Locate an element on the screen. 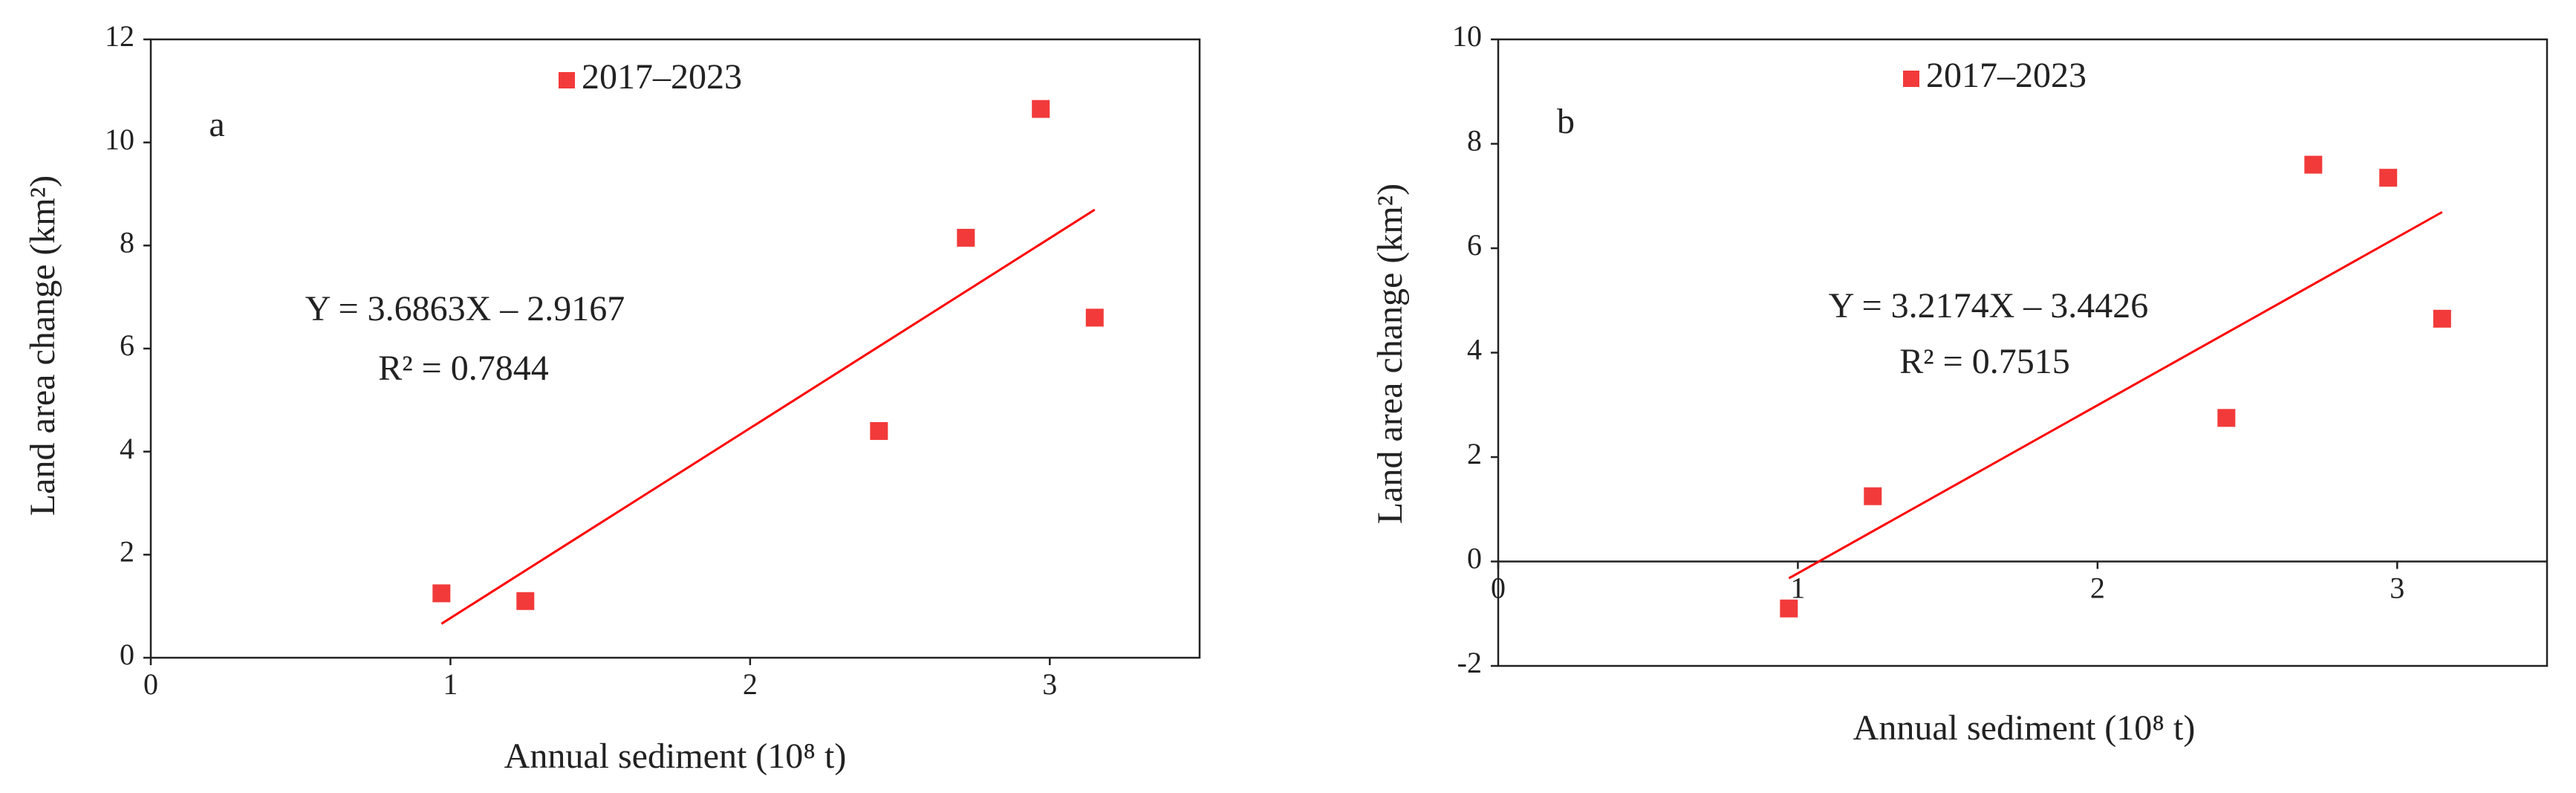 This screenshot has height=793, width=2576. y-tick-label: 12 is located at coordinates (119, 36).